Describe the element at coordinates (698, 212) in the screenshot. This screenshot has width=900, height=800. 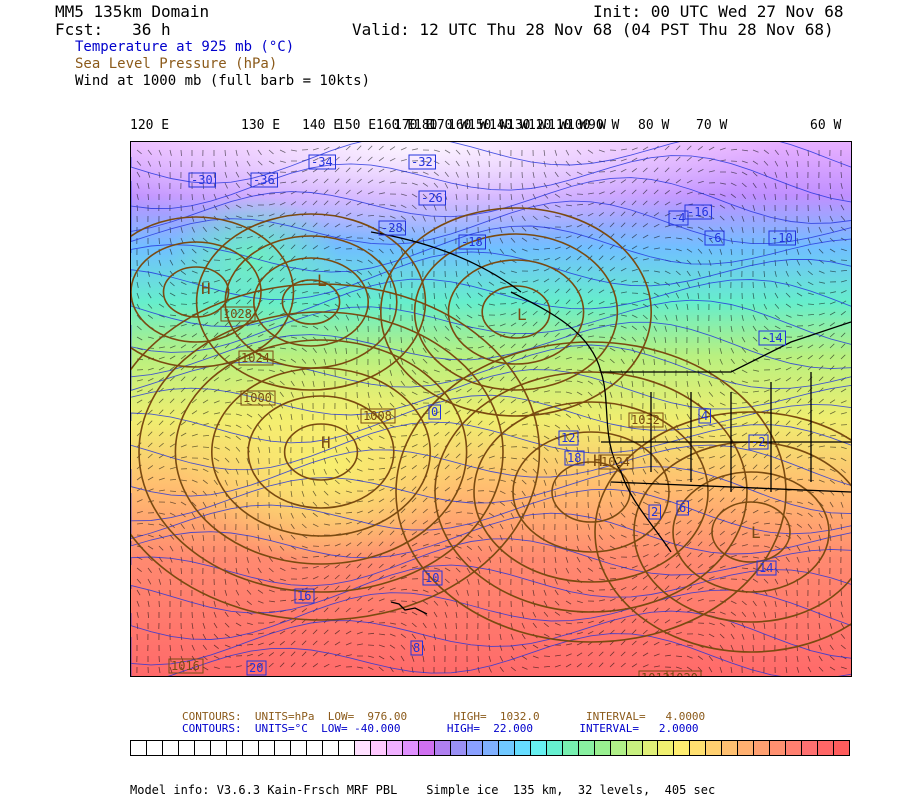
I see `temperature-label: -16` at that location.